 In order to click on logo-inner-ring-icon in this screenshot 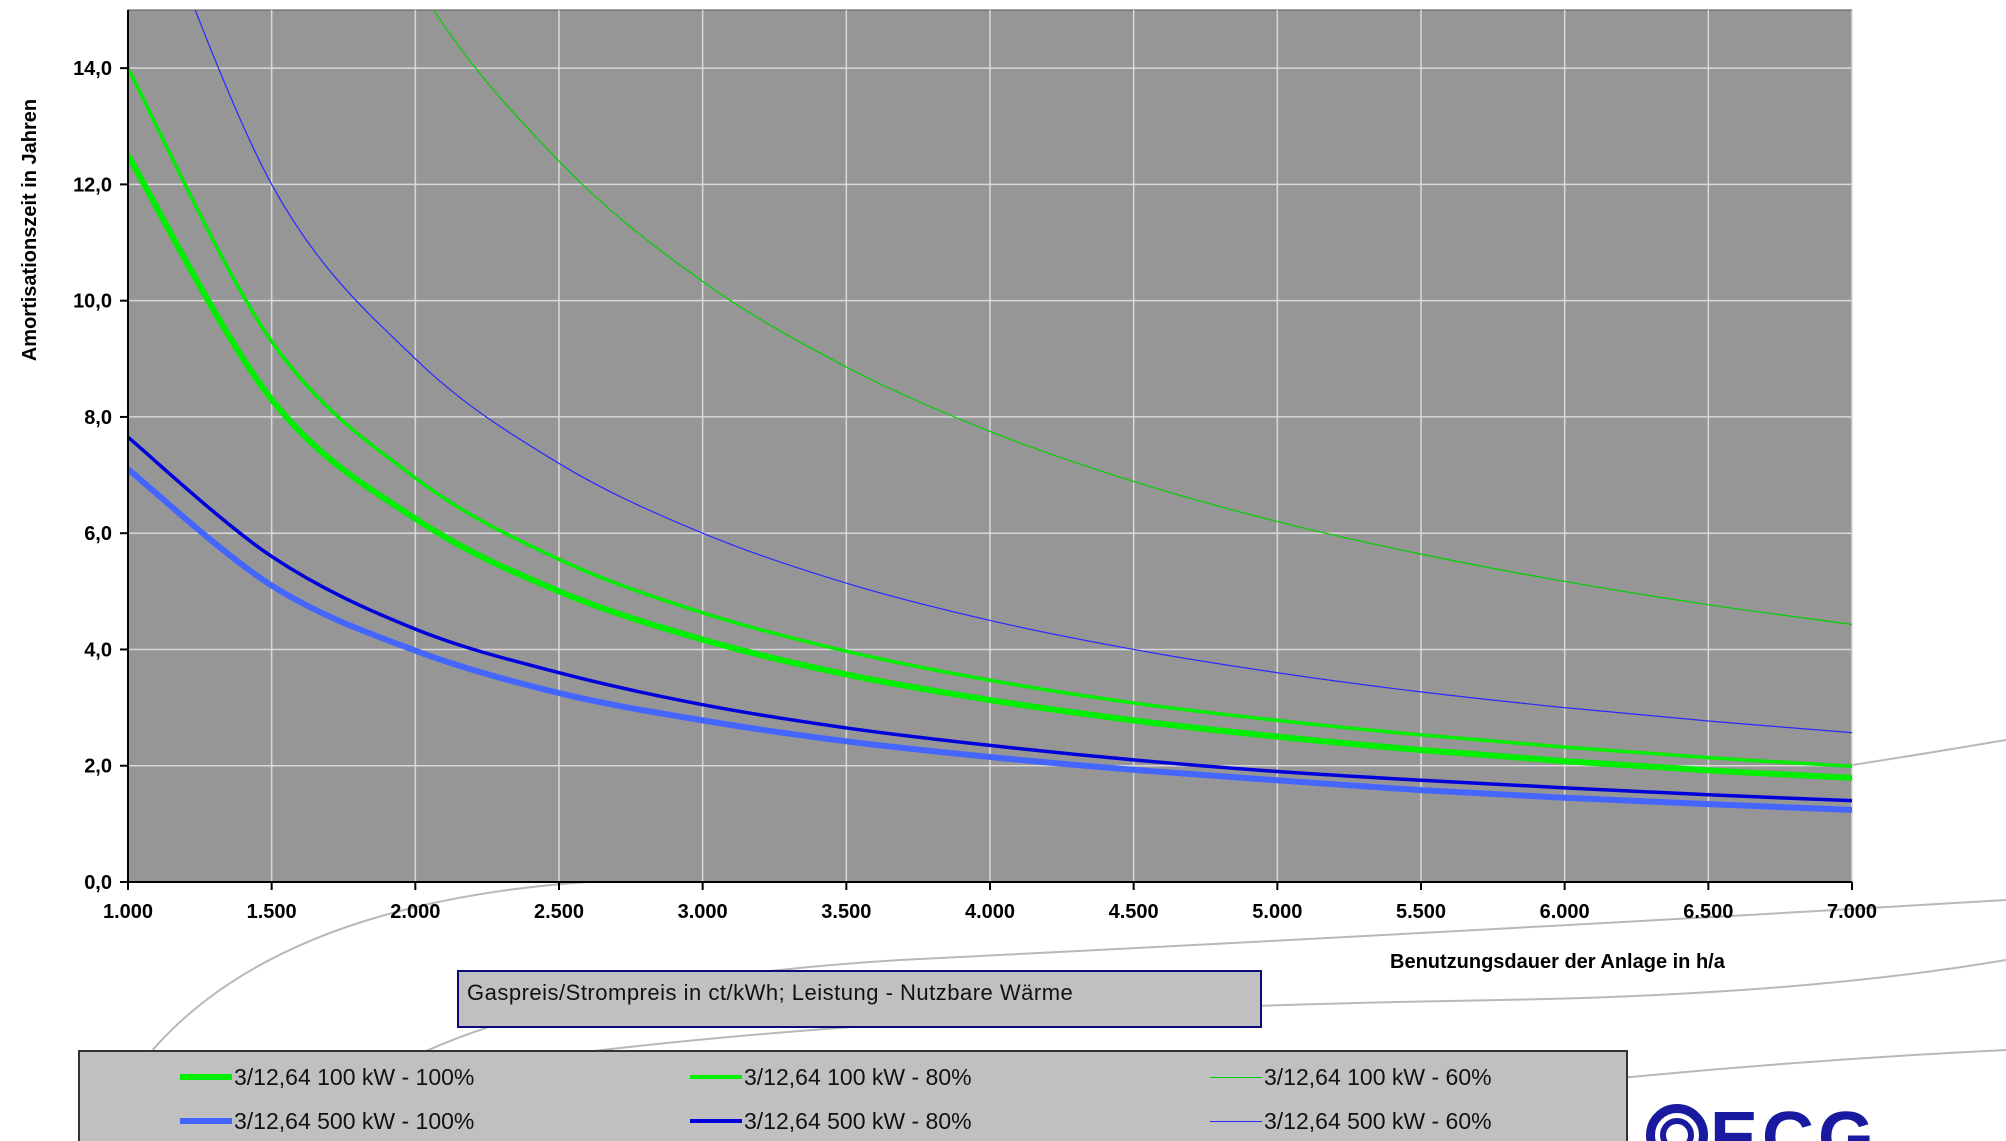, I will do `click(1677, 1129)`.